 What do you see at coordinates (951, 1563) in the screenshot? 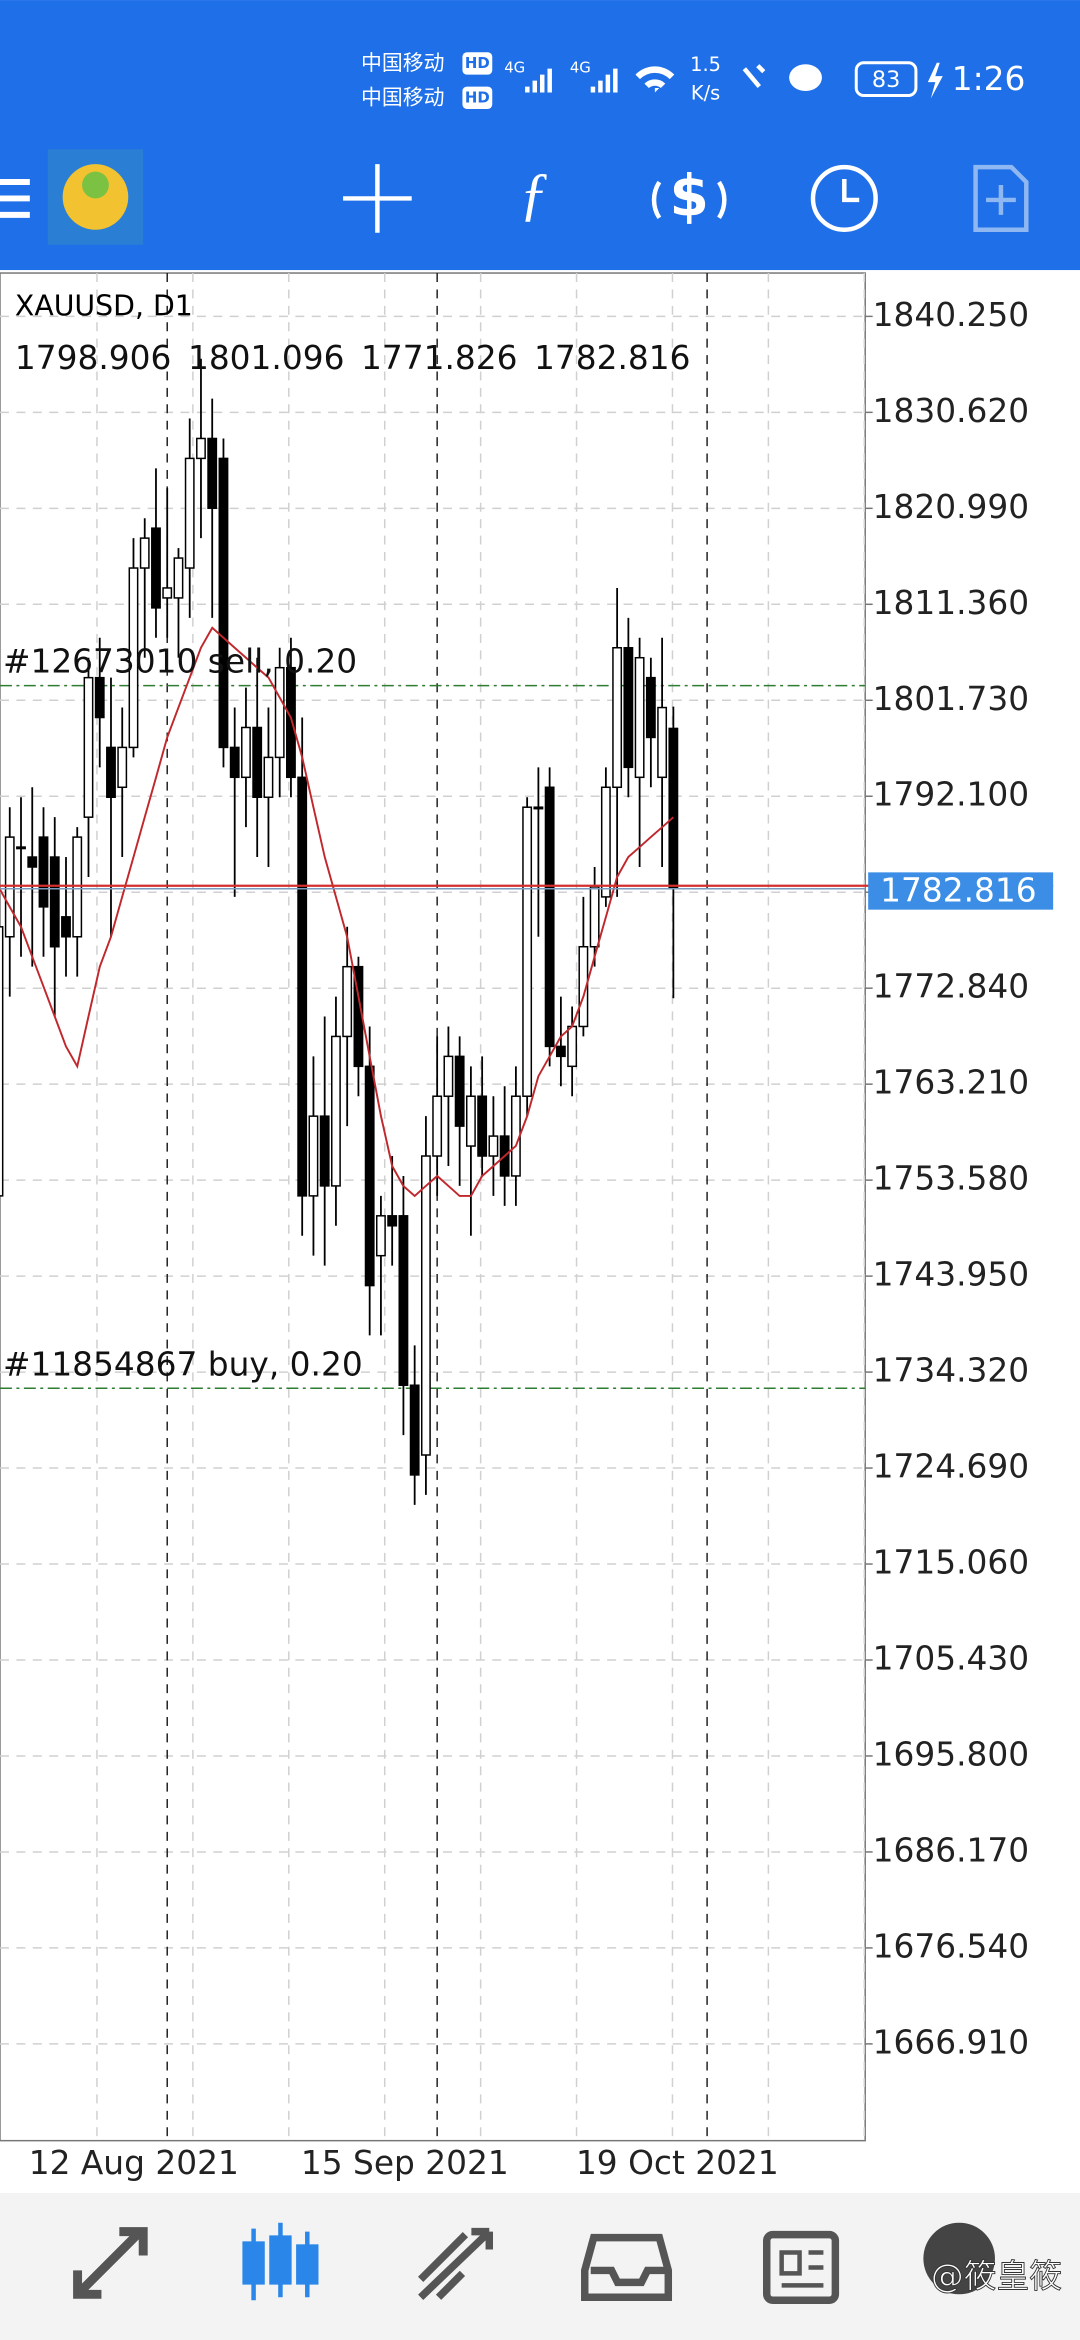
I see `y-tick-label: 1715.060` at bounding box center [951, 1563].